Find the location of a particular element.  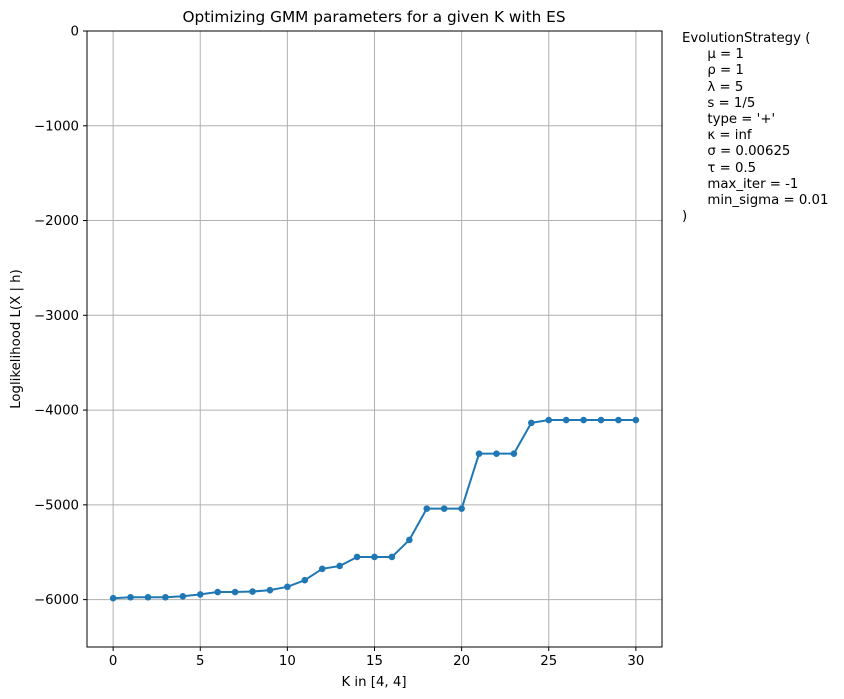

param-line: σ = 0.00625 is located at coordinates (736, 152).